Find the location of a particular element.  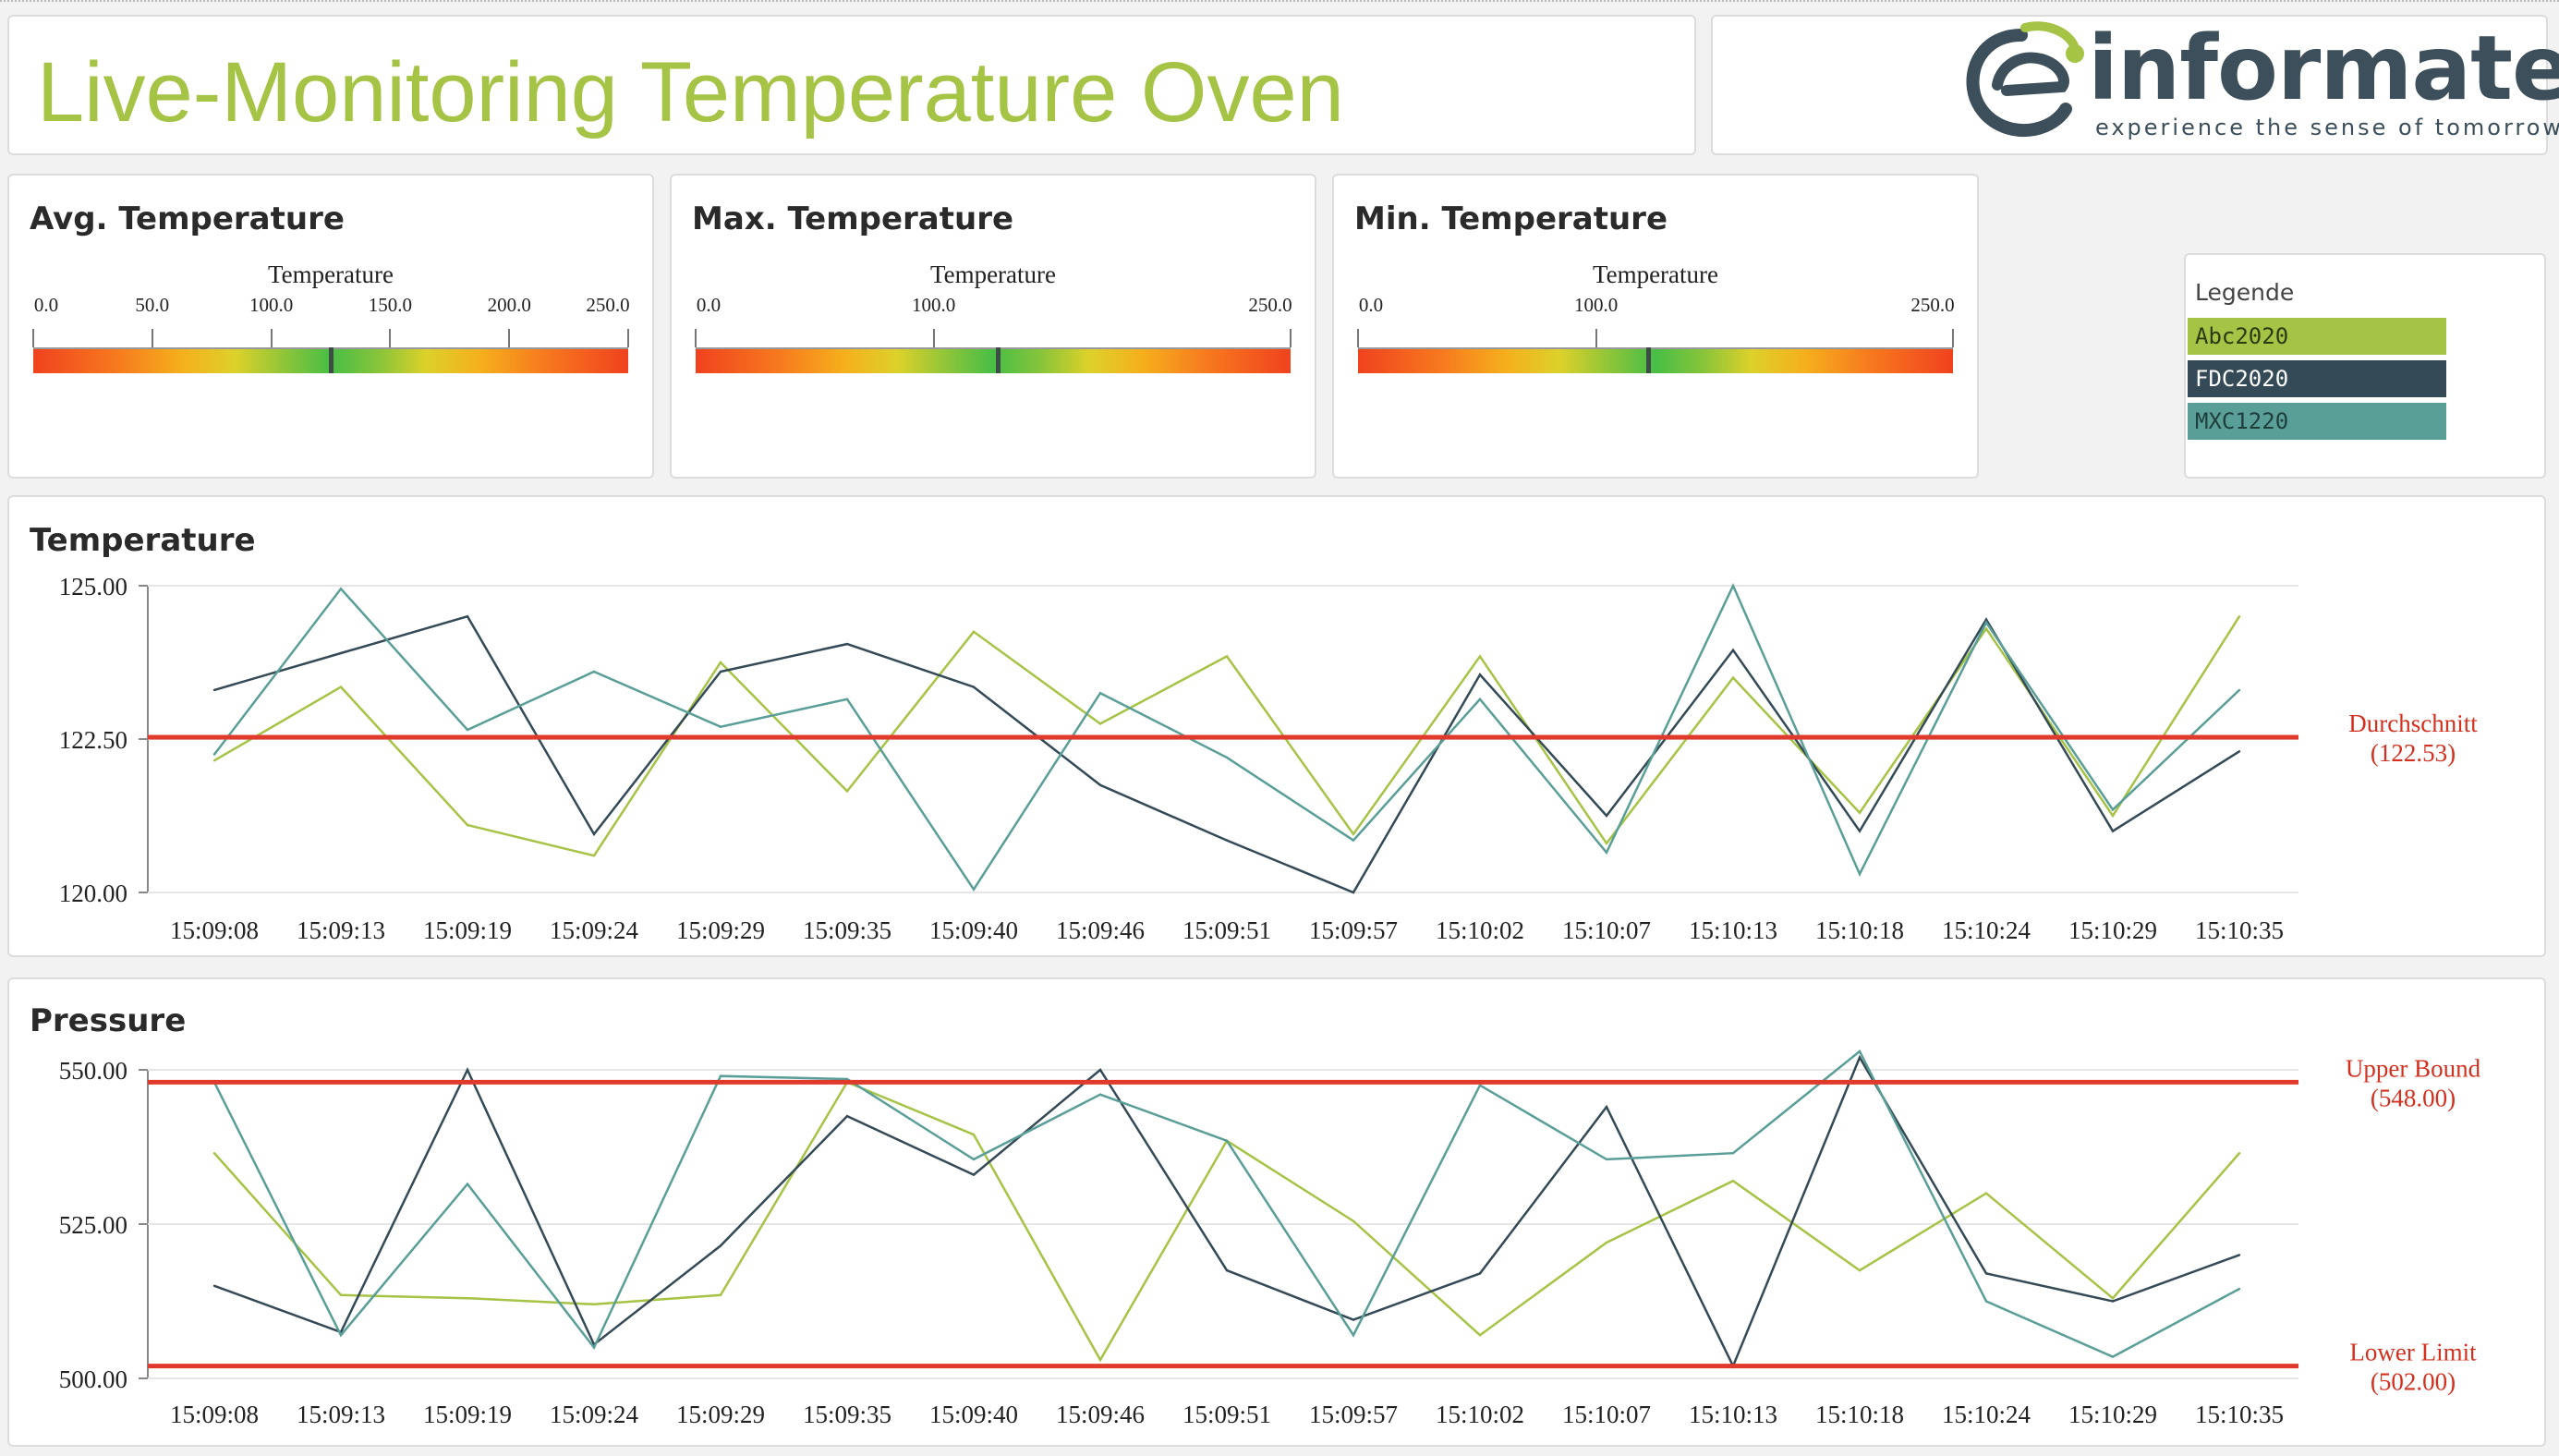

reference-line-value: (502.00) is located at coordinates (2413, 1382).